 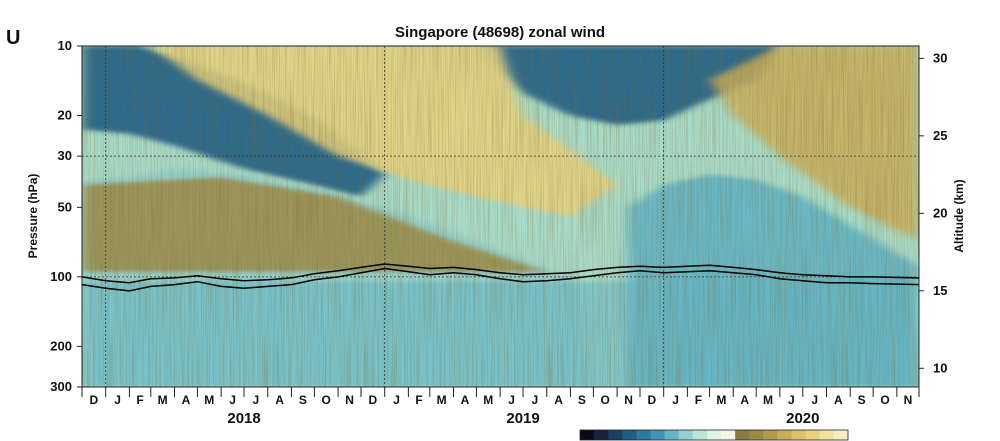 What do you see at coordinates (522, 418) in the screenshot?
I see `x-year-label: 2019` at bounding box center [522, 418].